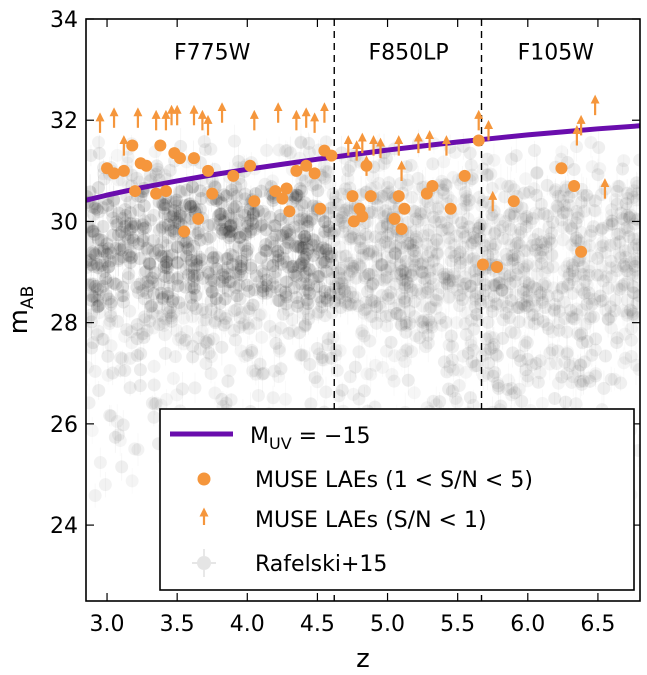 This screenshot has height=675, width=647. Describe the element at coordinates (64, 425) in the screenshot. I see `y-tick-label: 26` at that location.